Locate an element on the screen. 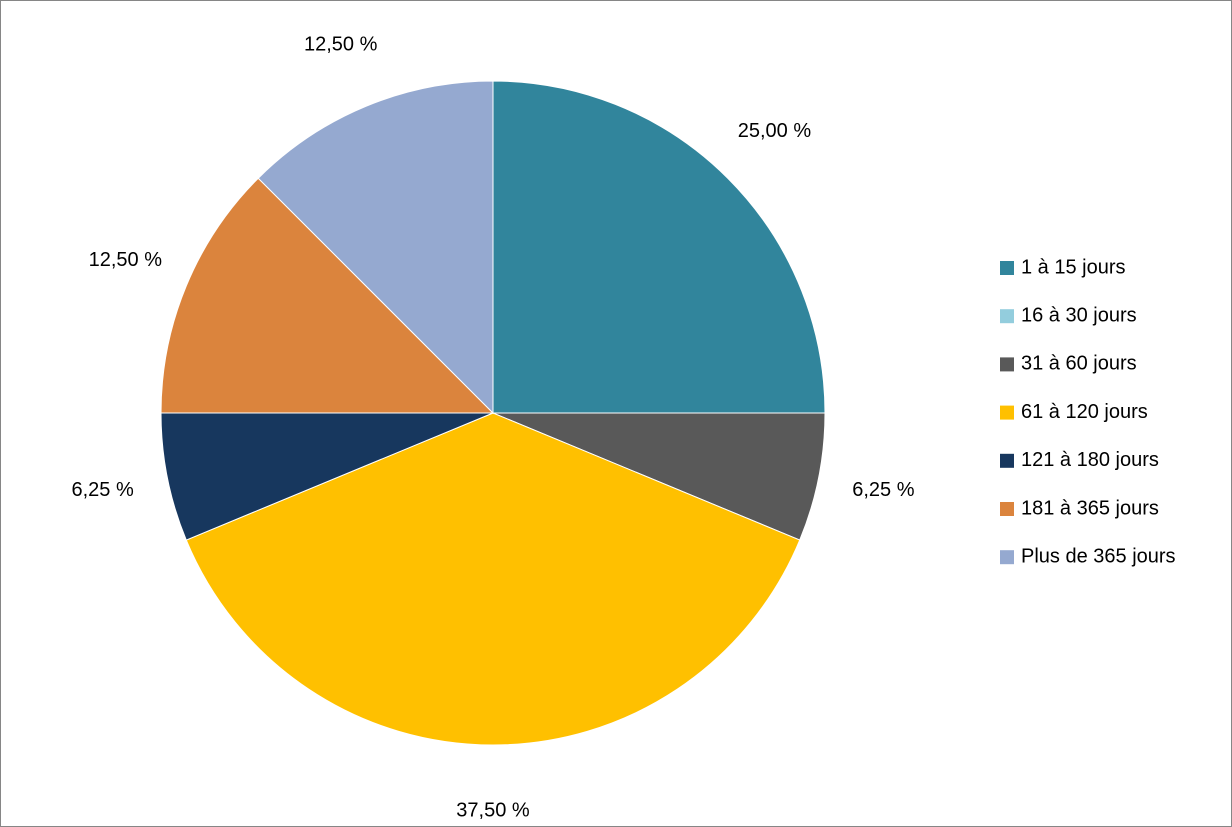 The width and height of the screenshot is (1232, 827). legend-label: 1 à 15 jours is located at coordinates (1073, 267).